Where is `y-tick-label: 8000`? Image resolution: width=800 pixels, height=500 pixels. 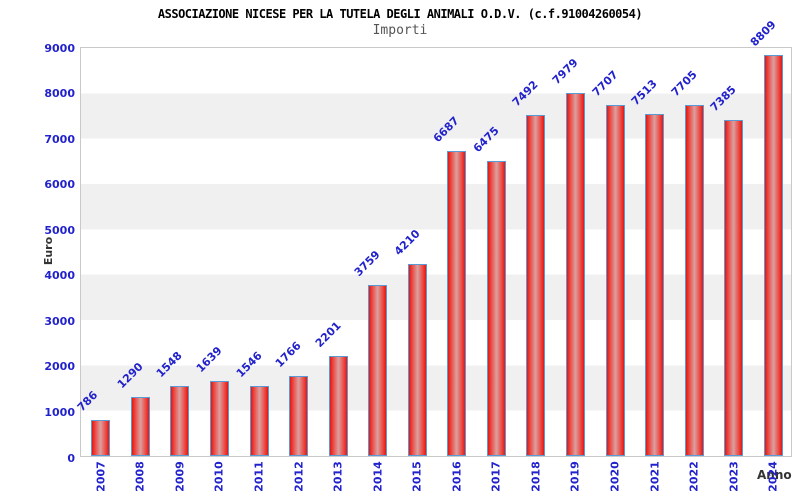
y-tick-label: 8000 is located at coordinates (59, 94).